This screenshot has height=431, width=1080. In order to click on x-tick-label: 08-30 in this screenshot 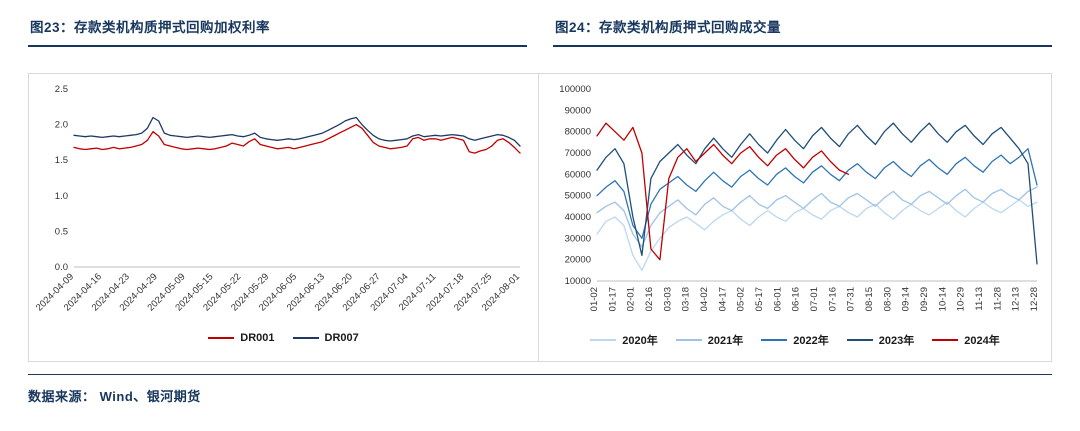, I will do `click(887, 299)`.